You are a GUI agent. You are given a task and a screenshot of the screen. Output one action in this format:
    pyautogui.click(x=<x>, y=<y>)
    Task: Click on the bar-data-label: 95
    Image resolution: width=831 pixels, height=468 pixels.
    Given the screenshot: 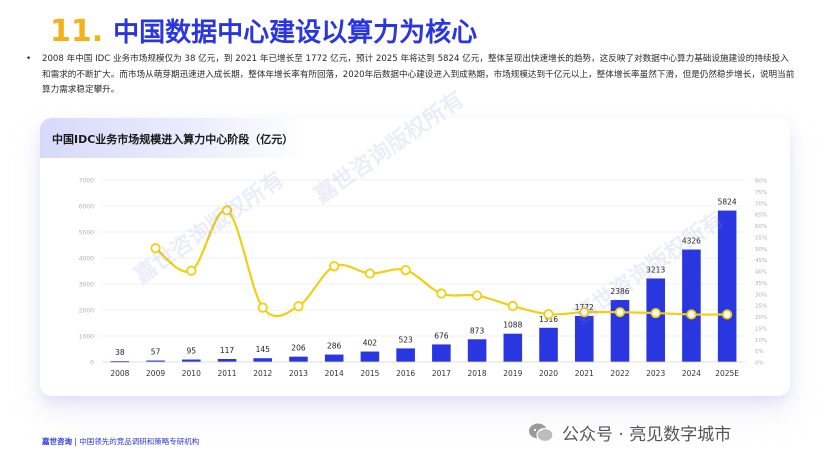 What is the action you would take?
    pyautogui.click(x=192, y=351)
    